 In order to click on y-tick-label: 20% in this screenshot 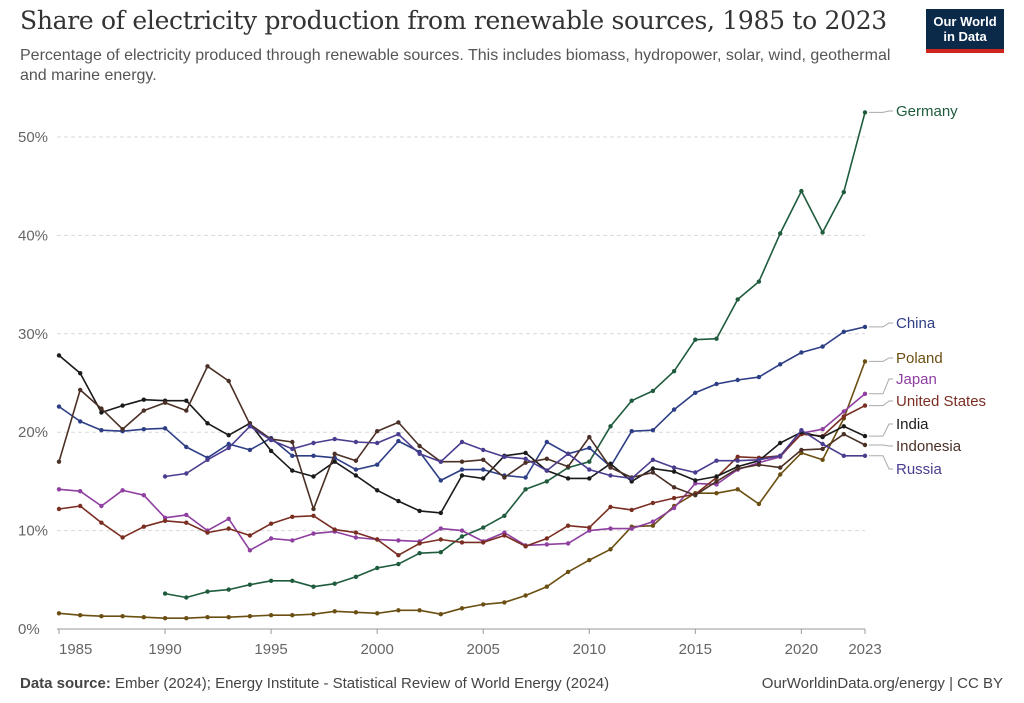, I will do `click(33, 432)`.